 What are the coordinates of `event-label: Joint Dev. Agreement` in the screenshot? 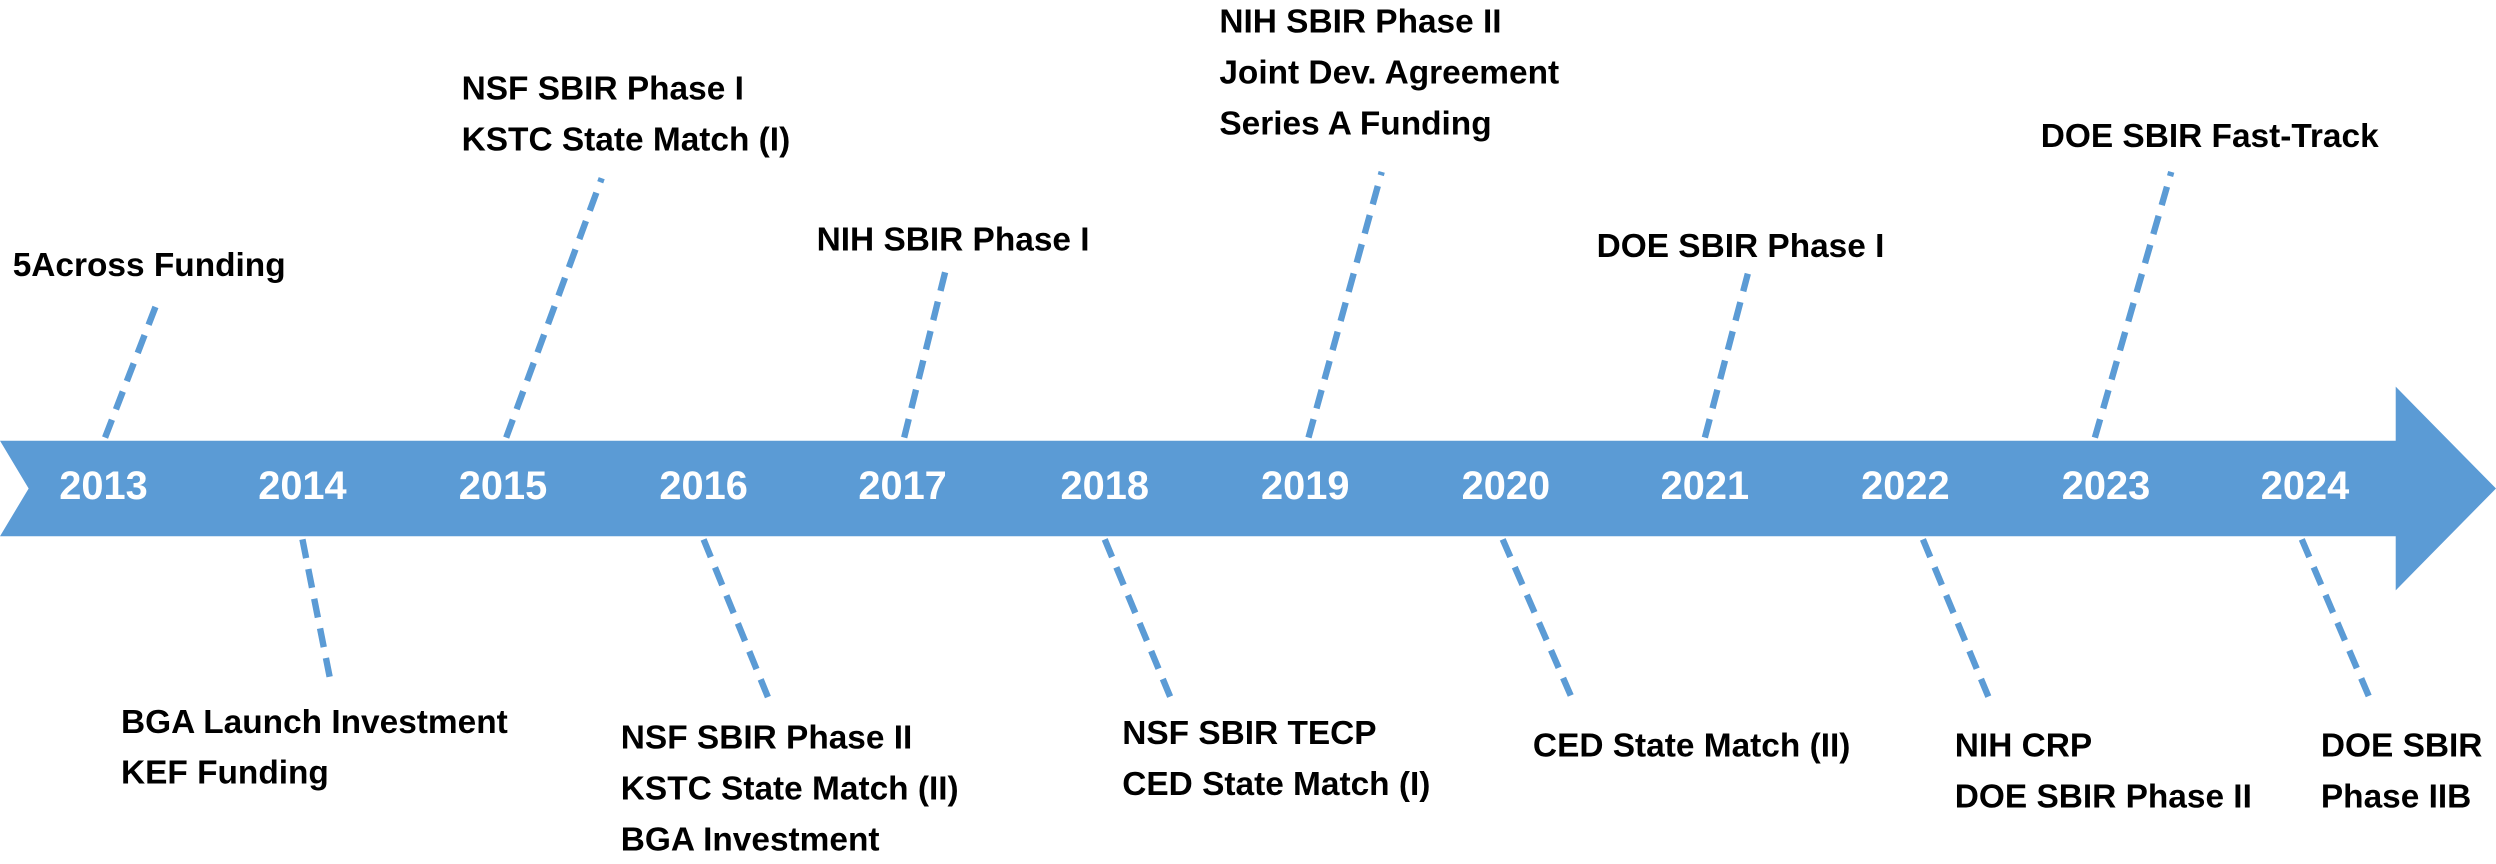 It's located at (1389, 73).